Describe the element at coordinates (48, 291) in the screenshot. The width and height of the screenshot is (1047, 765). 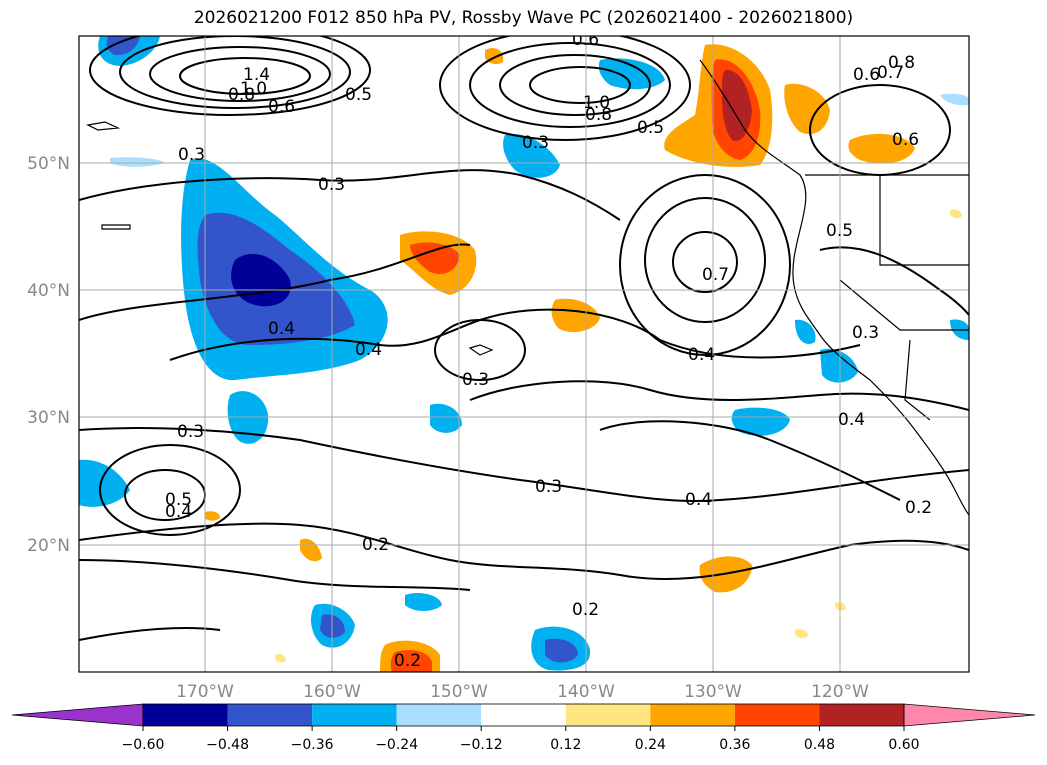
I see `lat-label: 40°N` at that location.